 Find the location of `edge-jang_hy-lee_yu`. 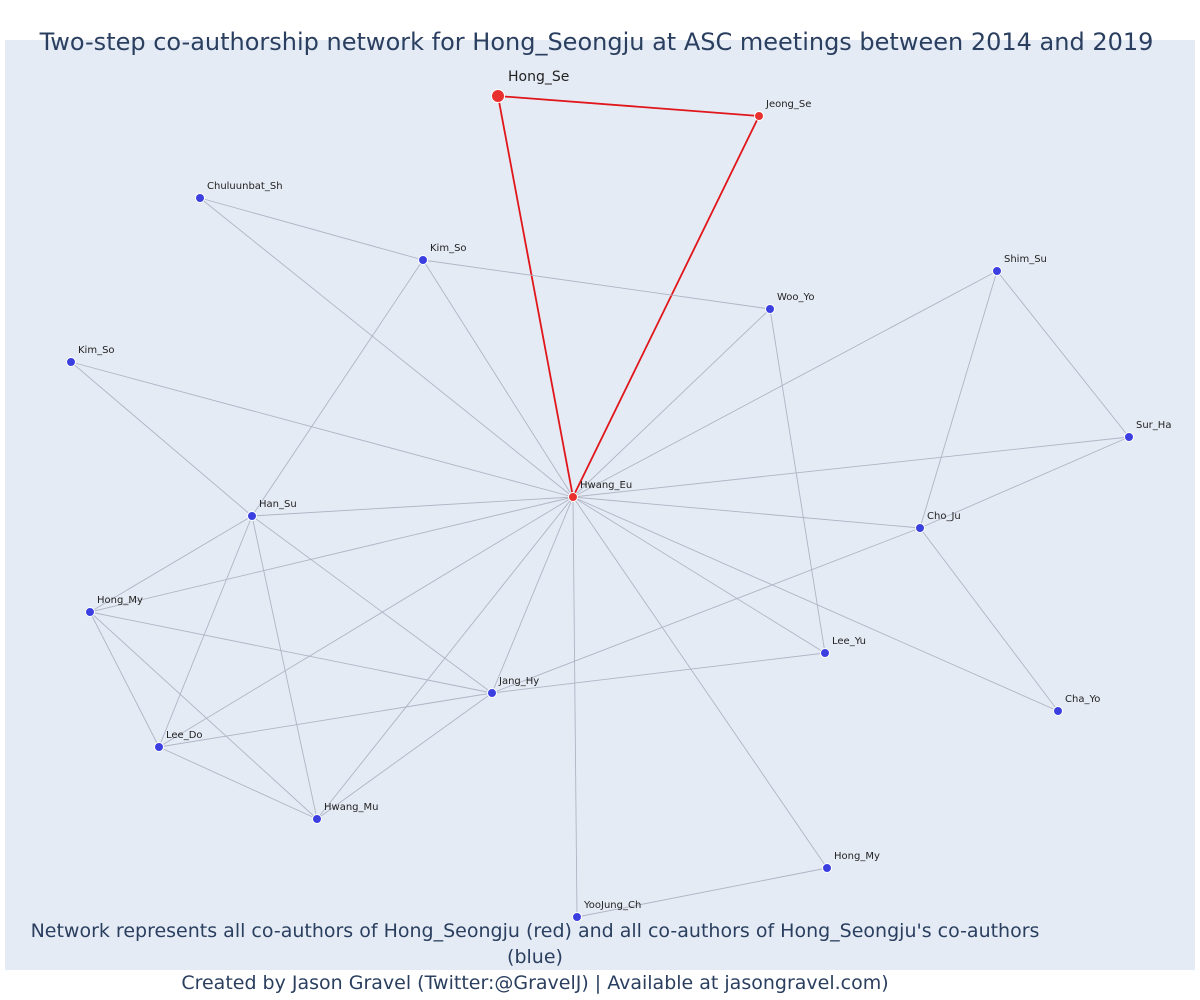

edge-jang_hy-lee_yu is located at coordinates (658, 673).